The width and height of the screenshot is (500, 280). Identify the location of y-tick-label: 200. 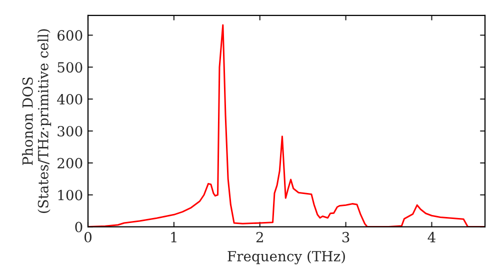
(70, 163).